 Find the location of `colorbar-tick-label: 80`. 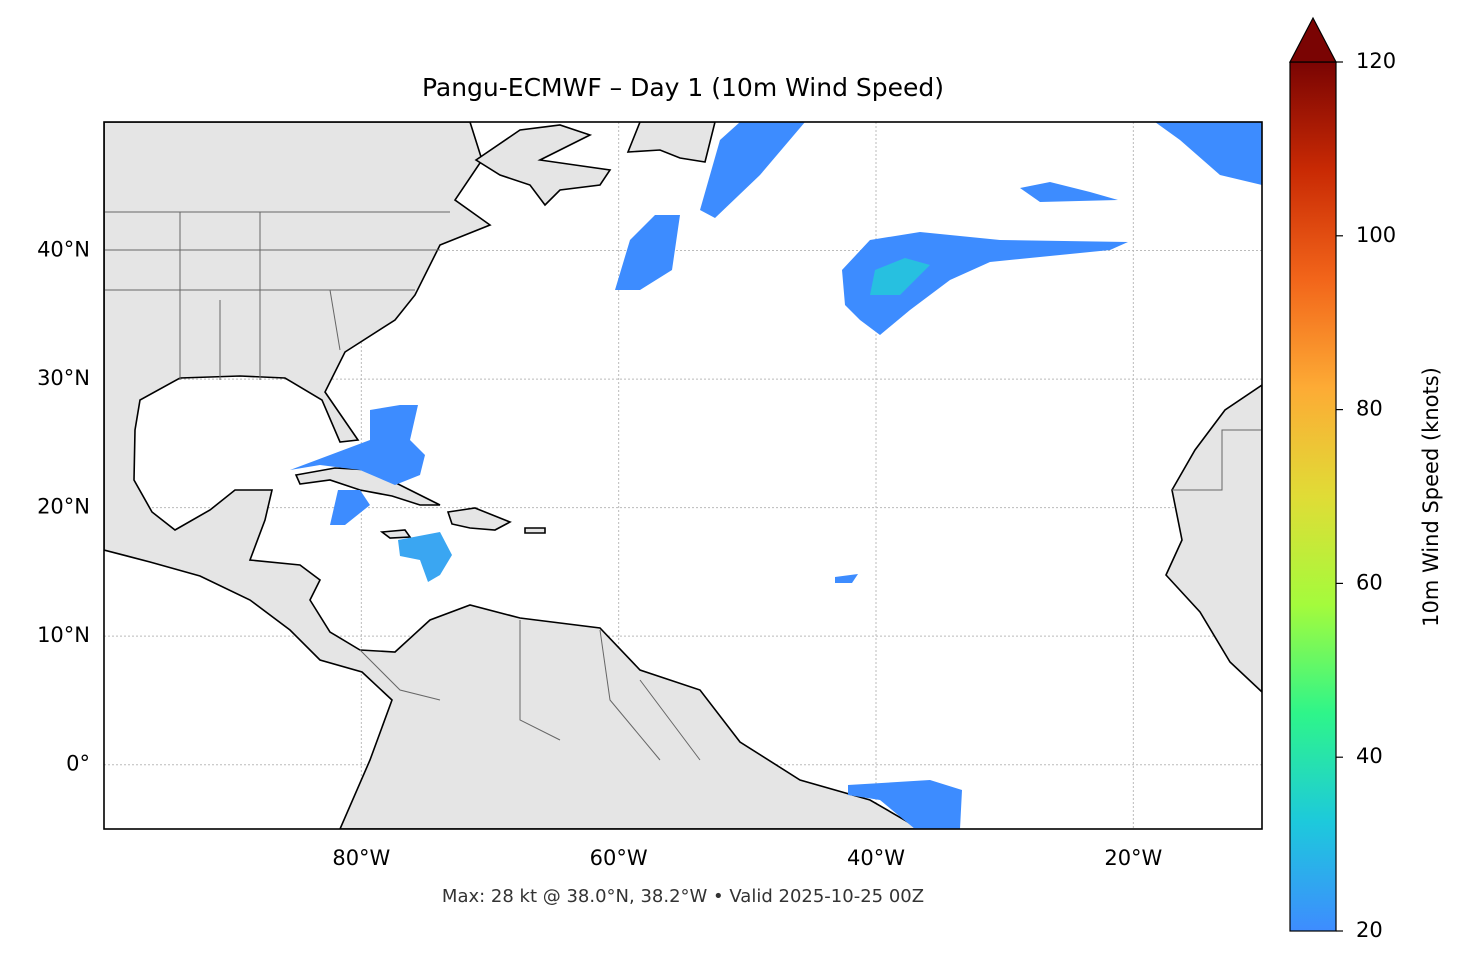

colorbar-tick-label: 80 is located at coordinates (1369, 409).